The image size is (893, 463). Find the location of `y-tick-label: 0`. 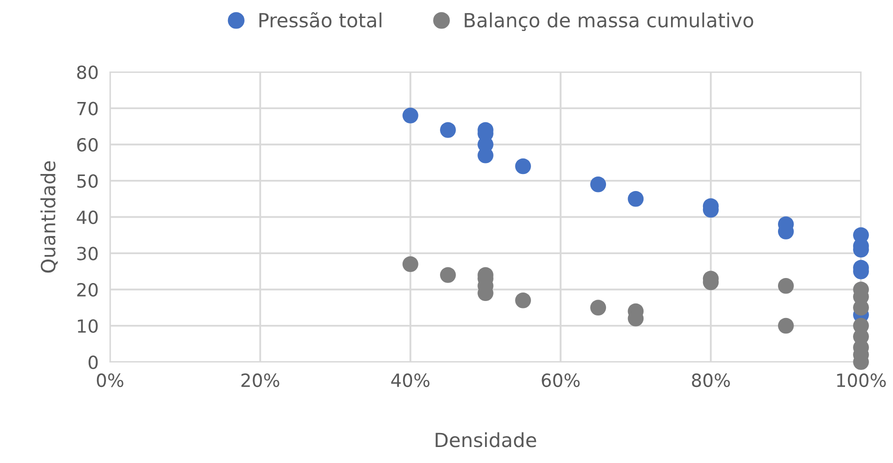

y-tick-label: 0 is located at coordinates (93, 362).